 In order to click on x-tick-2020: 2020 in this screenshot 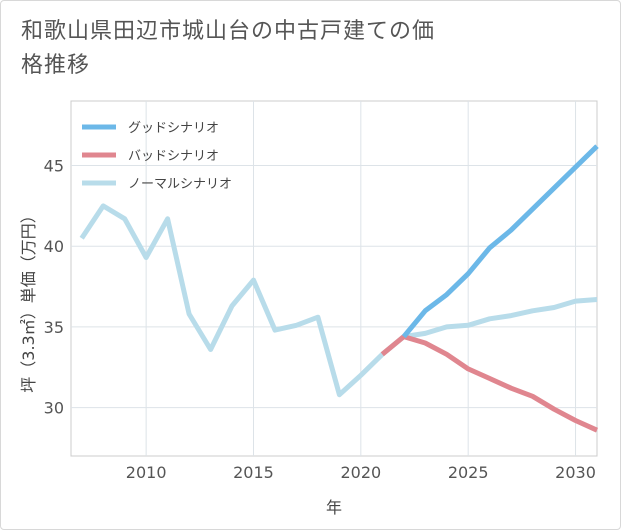, I will do `click(360, 472)`.